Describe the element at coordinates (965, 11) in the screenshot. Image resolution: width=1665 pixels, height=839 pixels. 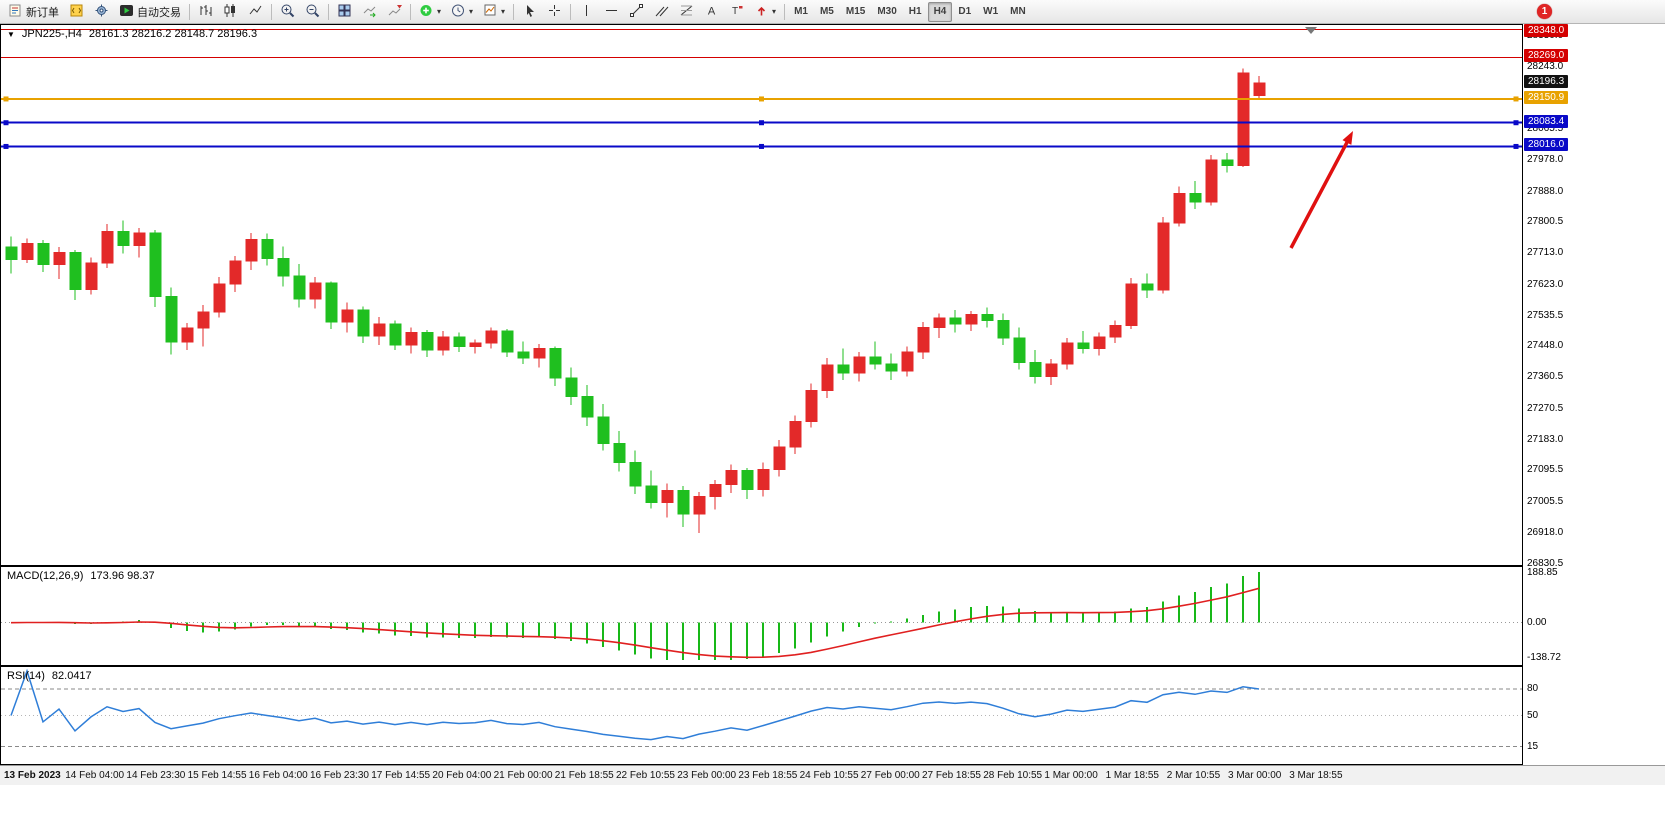
I see `timeframe-d1-button: D1` at that location.